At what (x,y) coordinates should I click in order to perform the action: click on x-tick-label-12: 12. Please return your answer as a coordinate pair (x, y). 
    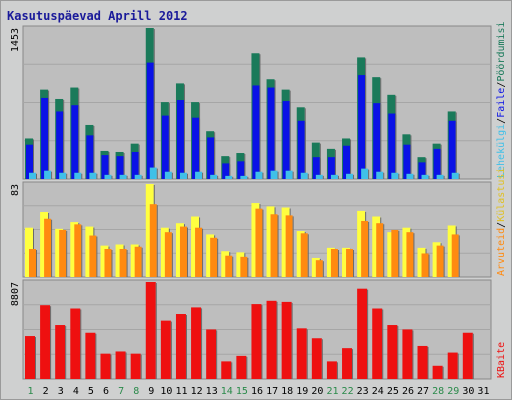
    Looking at the image, I should click on (197, 391).